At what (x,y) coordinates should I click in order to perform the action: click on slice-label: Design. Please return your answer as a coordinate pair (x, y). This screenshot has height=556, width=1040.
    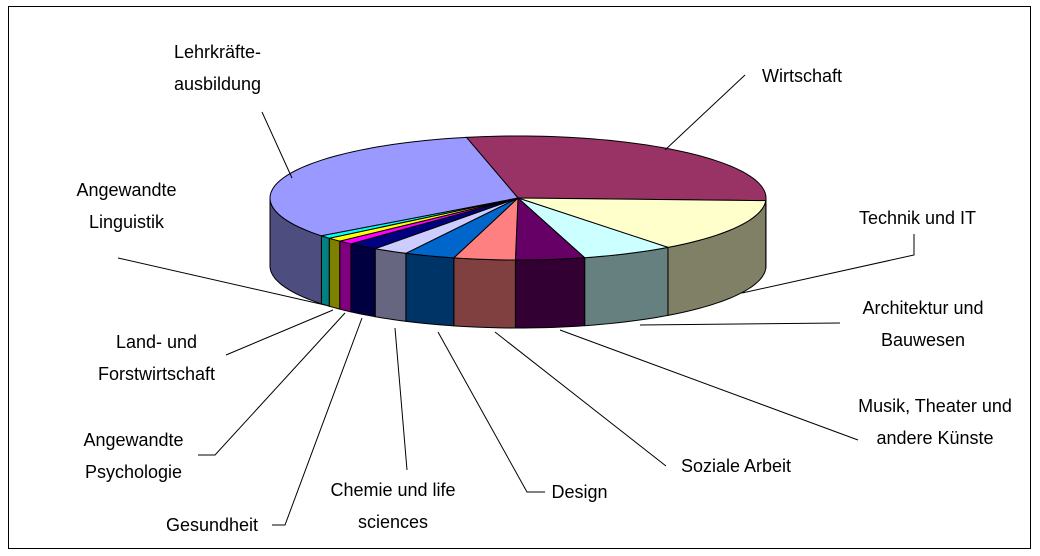
    Looking at the image, I should click on (579, 492).